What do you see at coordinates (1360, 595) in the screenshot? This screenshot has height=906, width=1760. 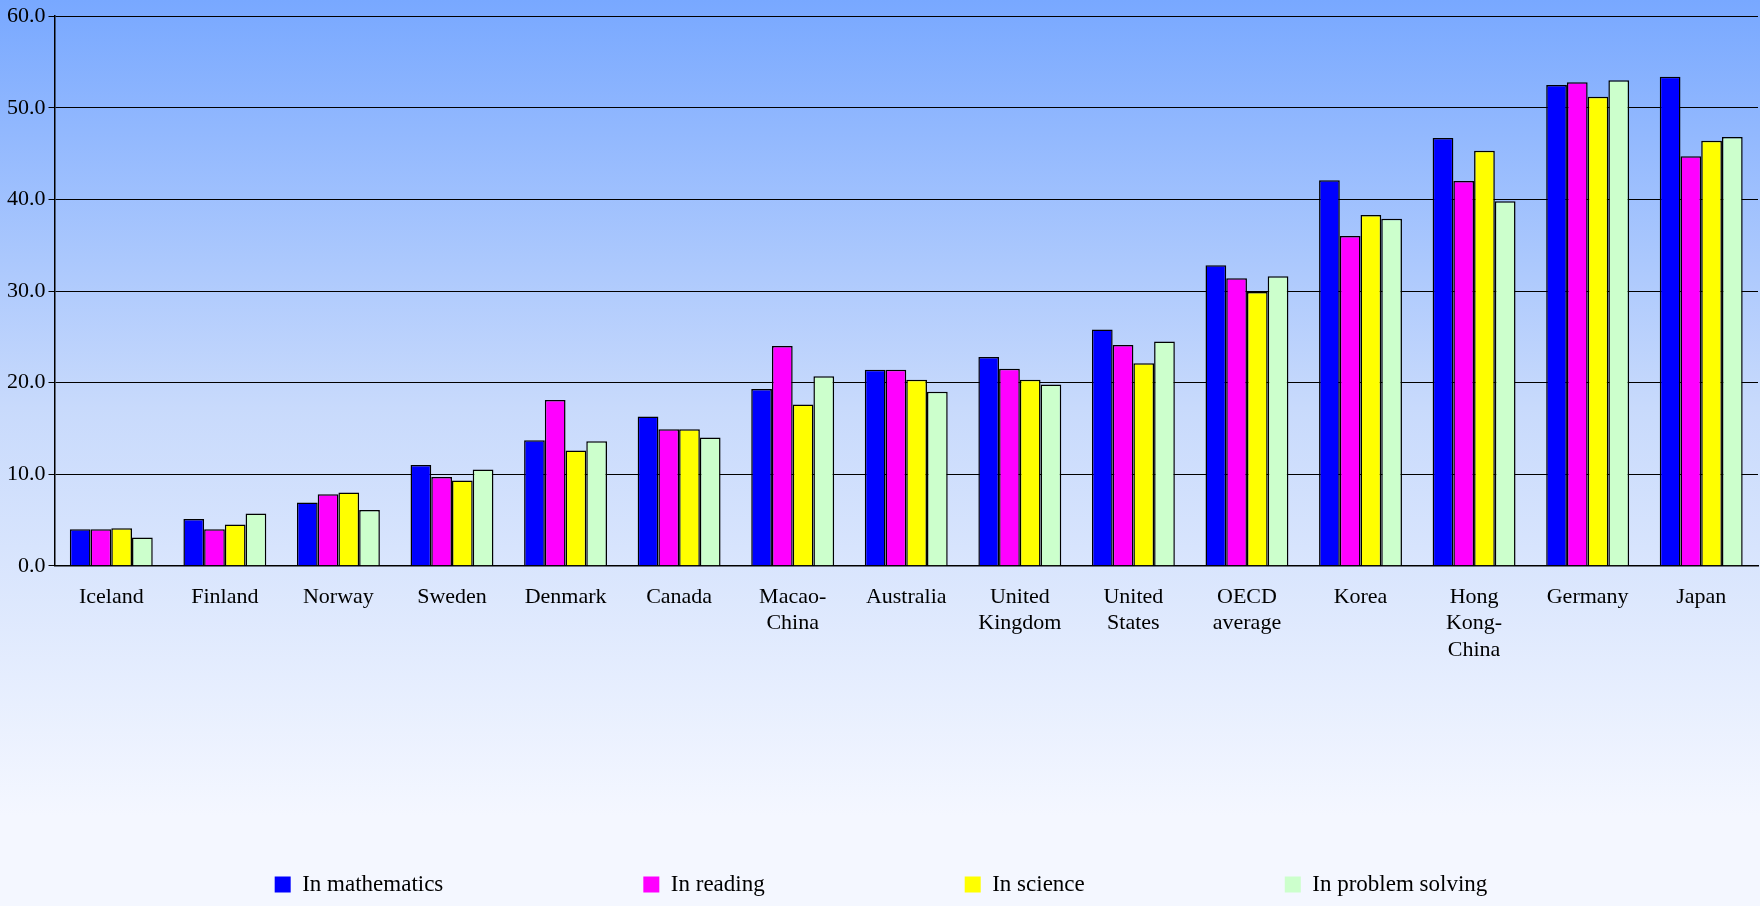 I see `x-tick-label: Korea` at bounding box center [1360, 595].